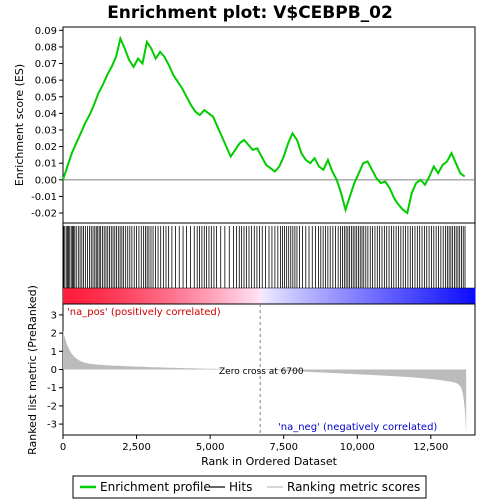 Image resolution: width=500 pixels, height=500 pixels. I want to click on chart-title: Enrichment plot: V$CEBPB_02, so click(250, 13).